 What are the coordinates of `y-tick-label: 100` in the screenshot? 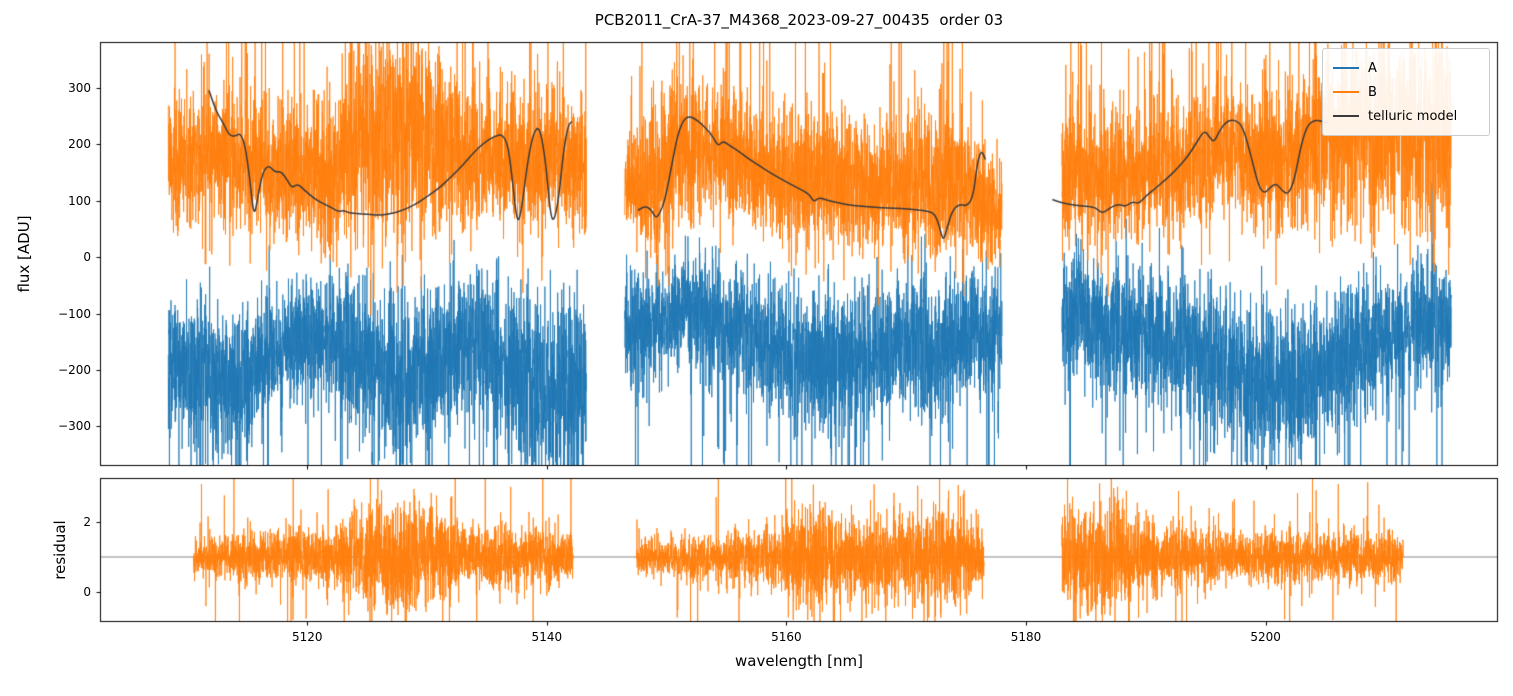 It's located at (79, 200).